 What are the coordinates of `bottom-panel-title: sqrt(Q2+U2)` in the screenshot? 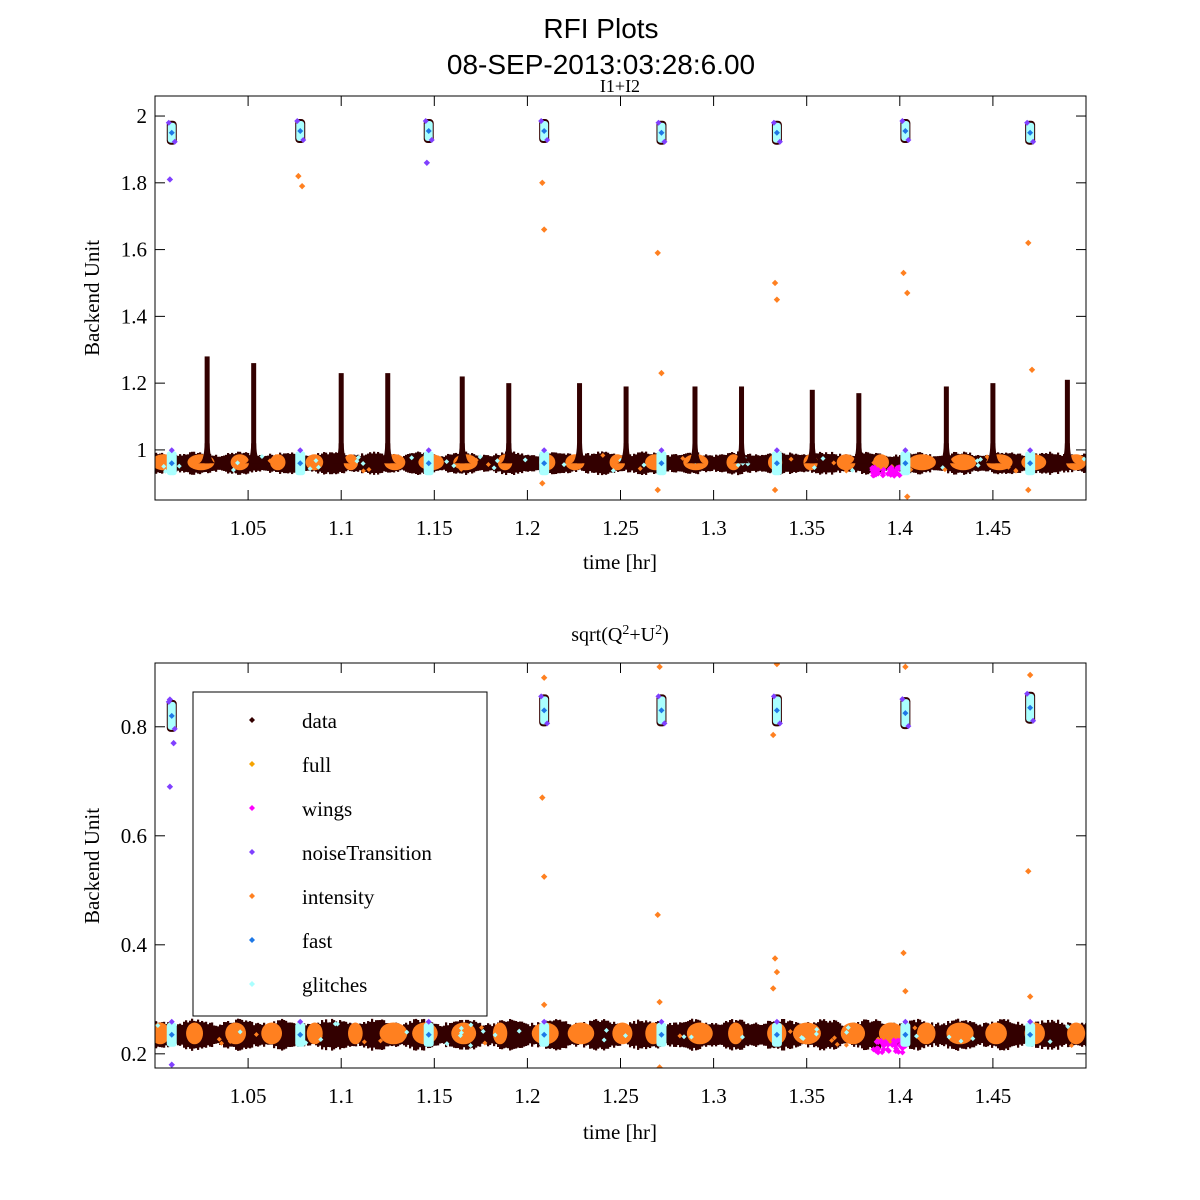 It's located at (620, 635).